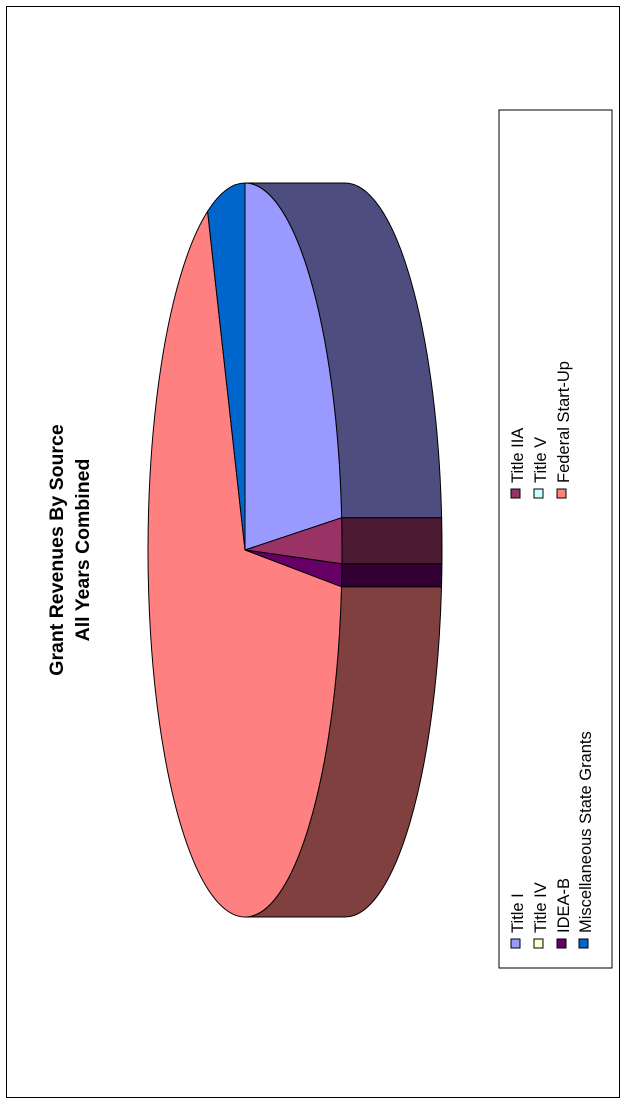 Image resolution: width=627 pixels, height=1105 pixels. I want to click on pie-slice-title-i, so click(293, 366).